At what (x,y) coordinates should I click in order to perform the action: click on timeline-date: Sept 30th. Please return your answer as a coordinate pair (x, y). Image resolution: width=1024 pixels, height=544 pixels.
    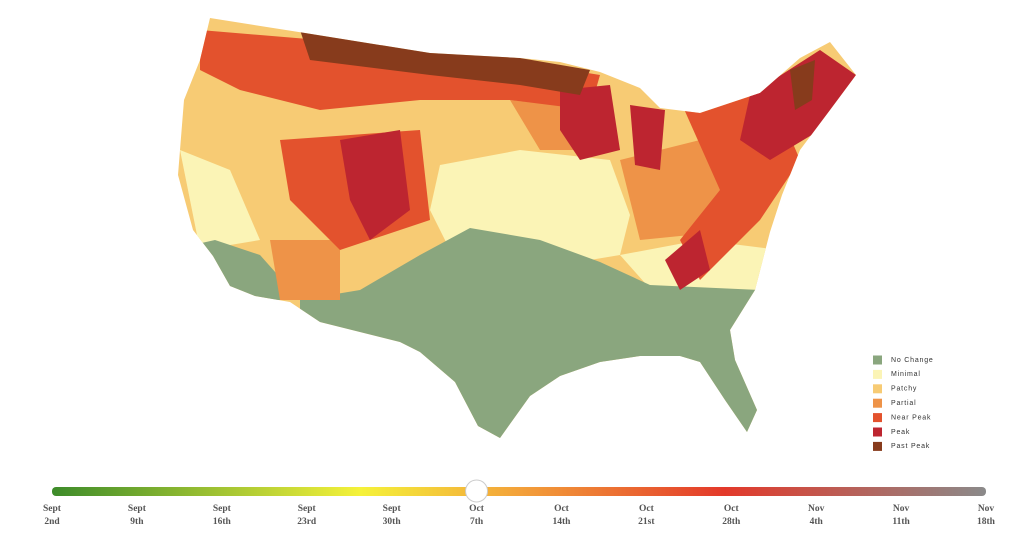
    Looking at the image, I should click on (392, 515).